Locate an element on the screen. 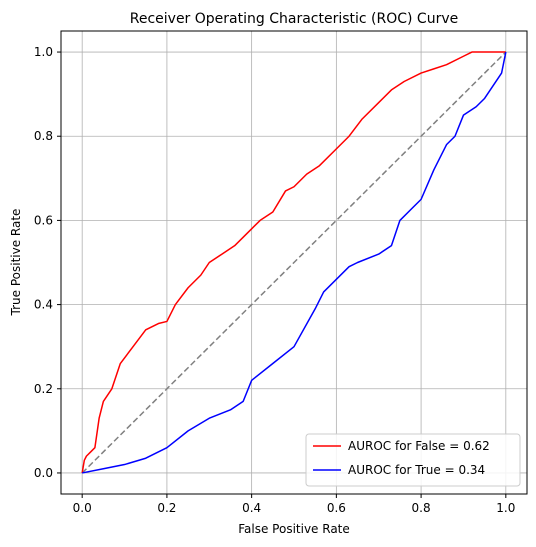 The image size is (536, 547). y-tick-label: 1.0 is located at coordinates (43, 52).